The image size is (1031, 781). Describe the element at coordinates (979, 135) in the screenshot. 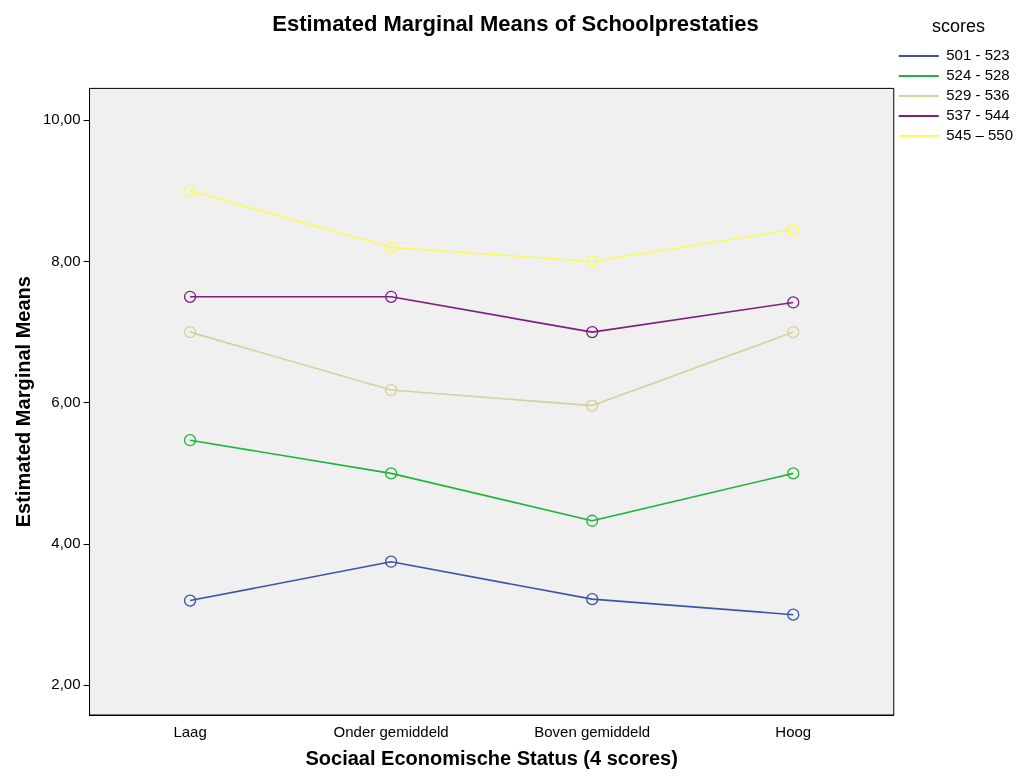

I see `legend-label: 545 – 550` at that location.